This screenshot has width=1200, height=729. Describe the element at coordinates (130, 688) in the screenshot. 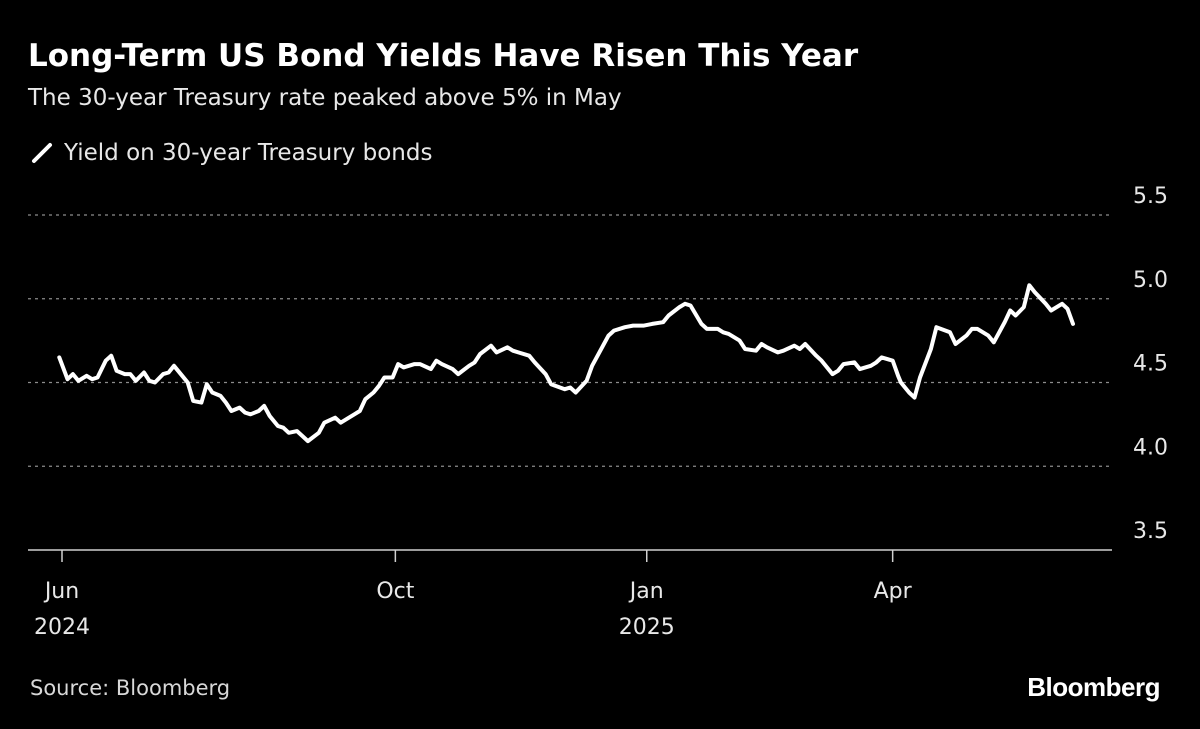

I see `source-note: Source: Bloomberg` at that location.